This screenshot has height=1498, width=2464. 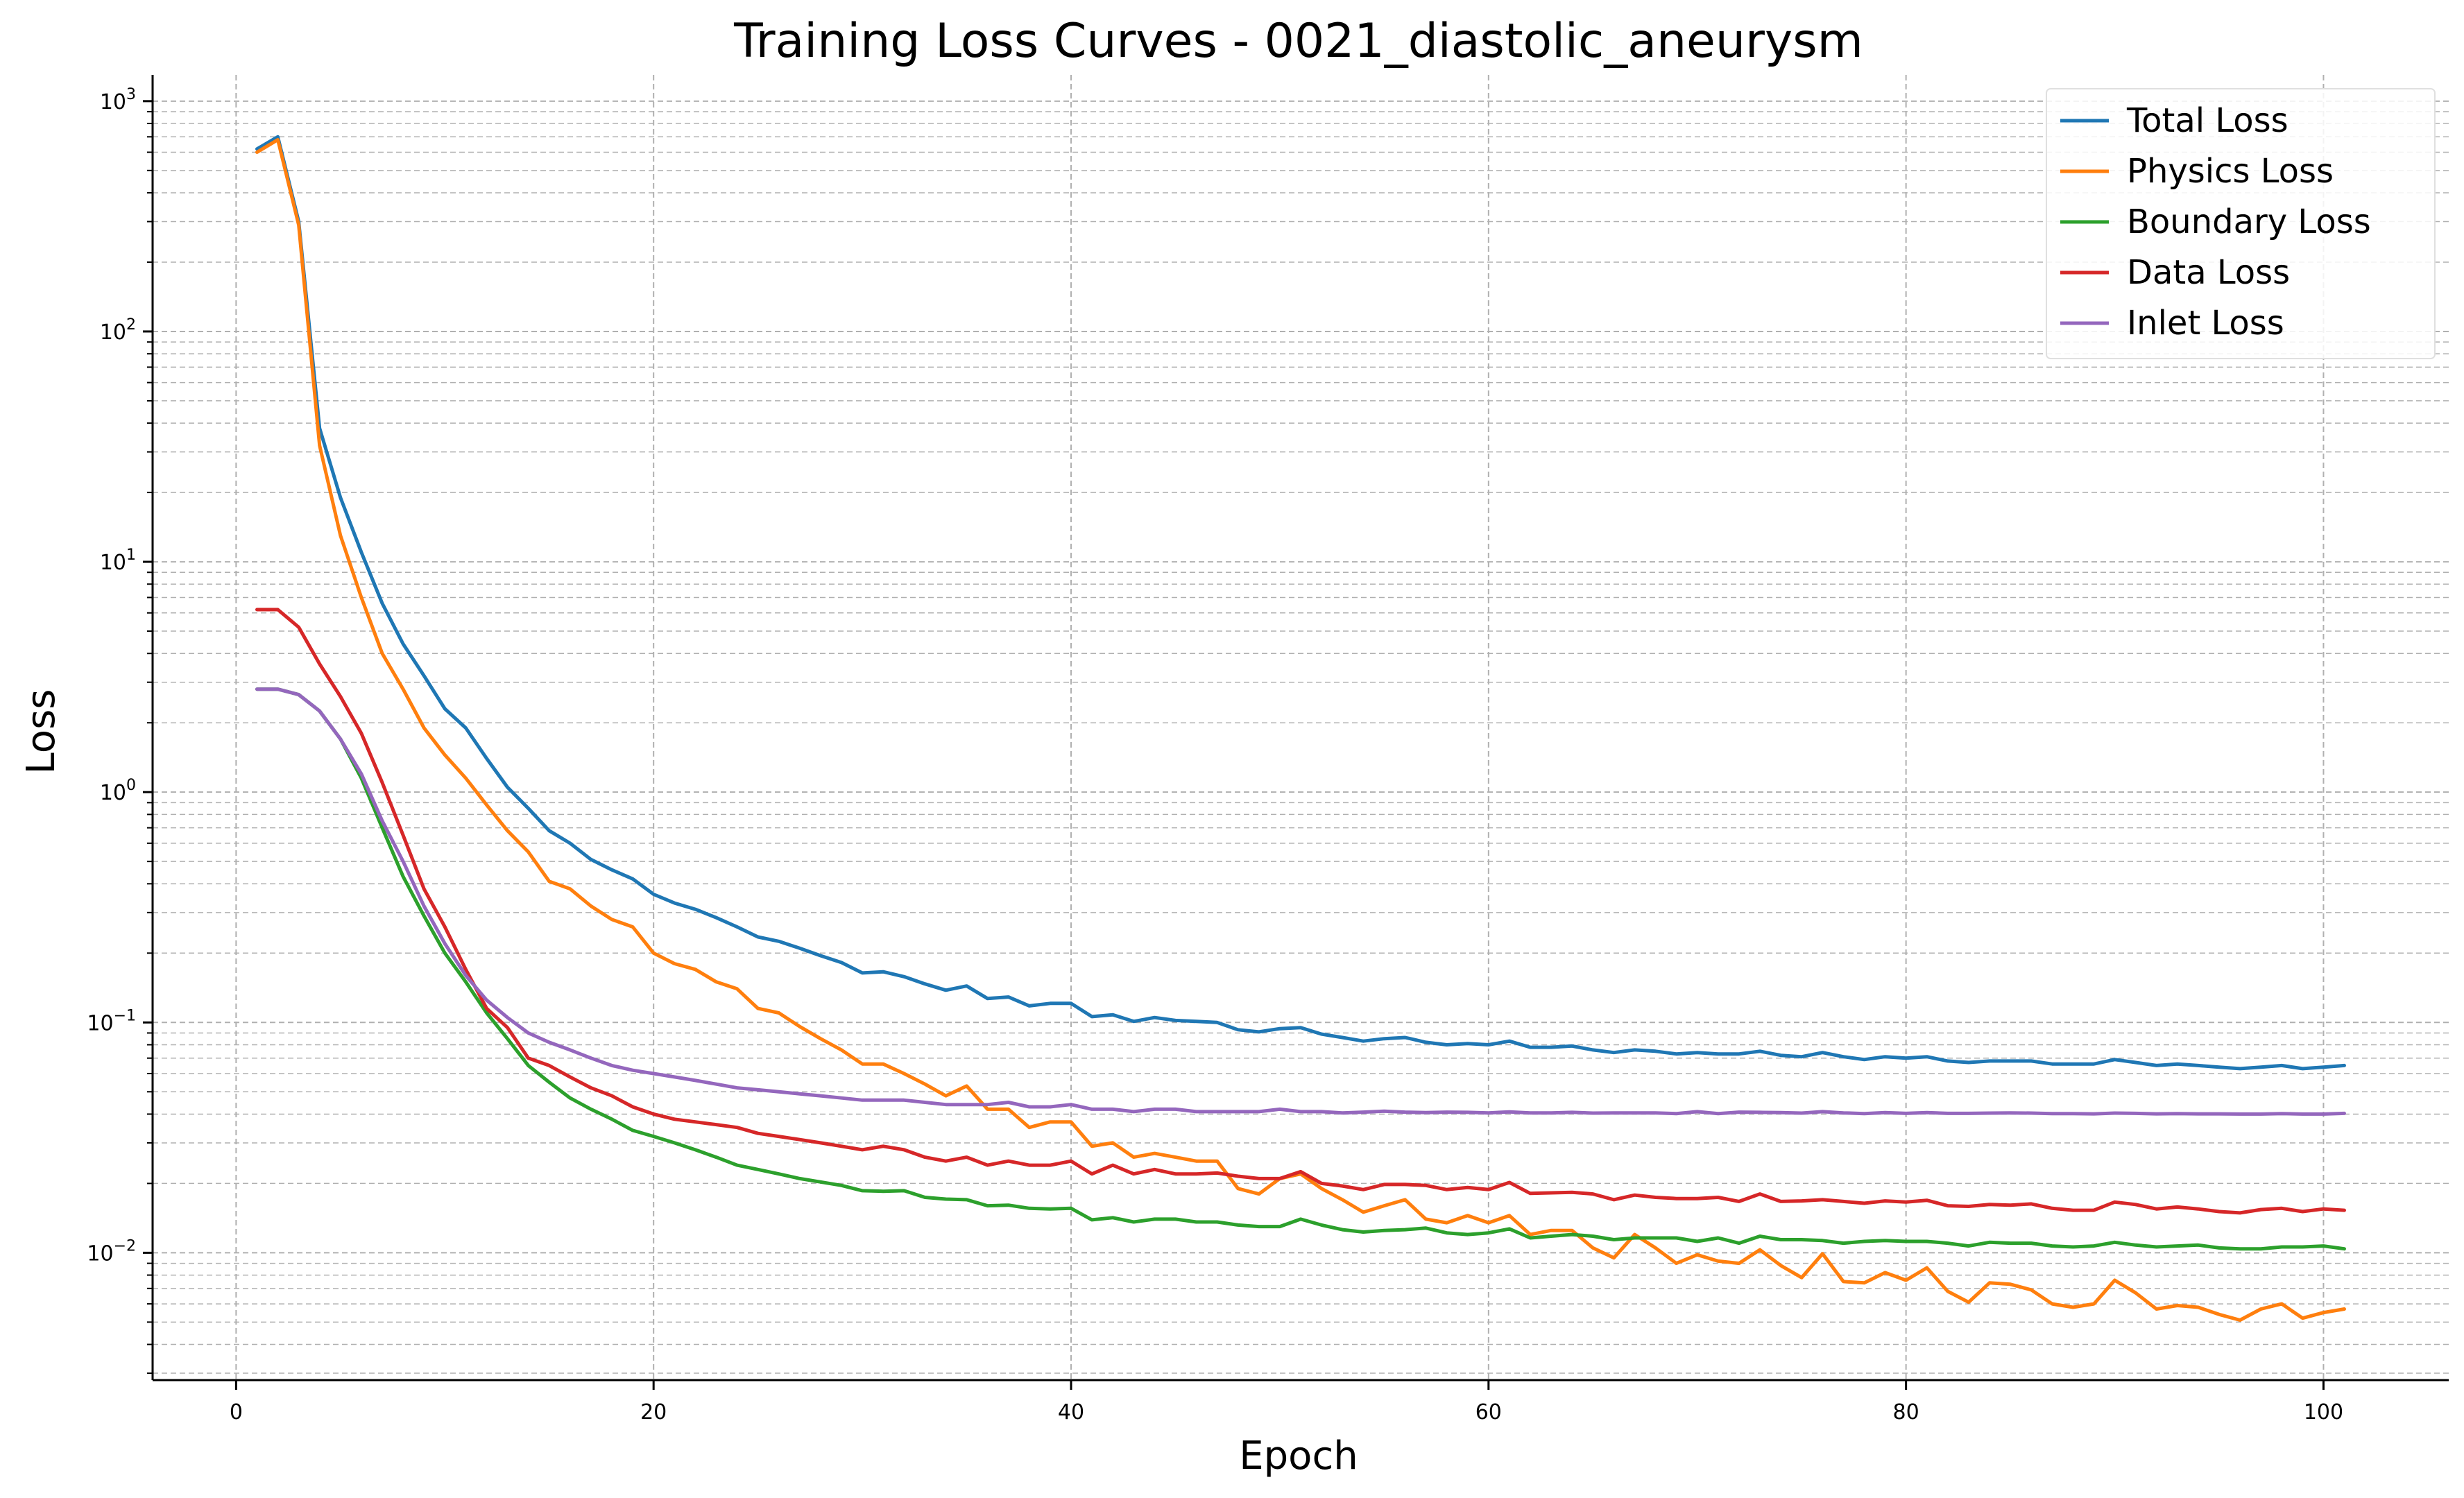 I want to click on legend-label-physics-loss: Physics Loss, so click(x=2230, y=171).